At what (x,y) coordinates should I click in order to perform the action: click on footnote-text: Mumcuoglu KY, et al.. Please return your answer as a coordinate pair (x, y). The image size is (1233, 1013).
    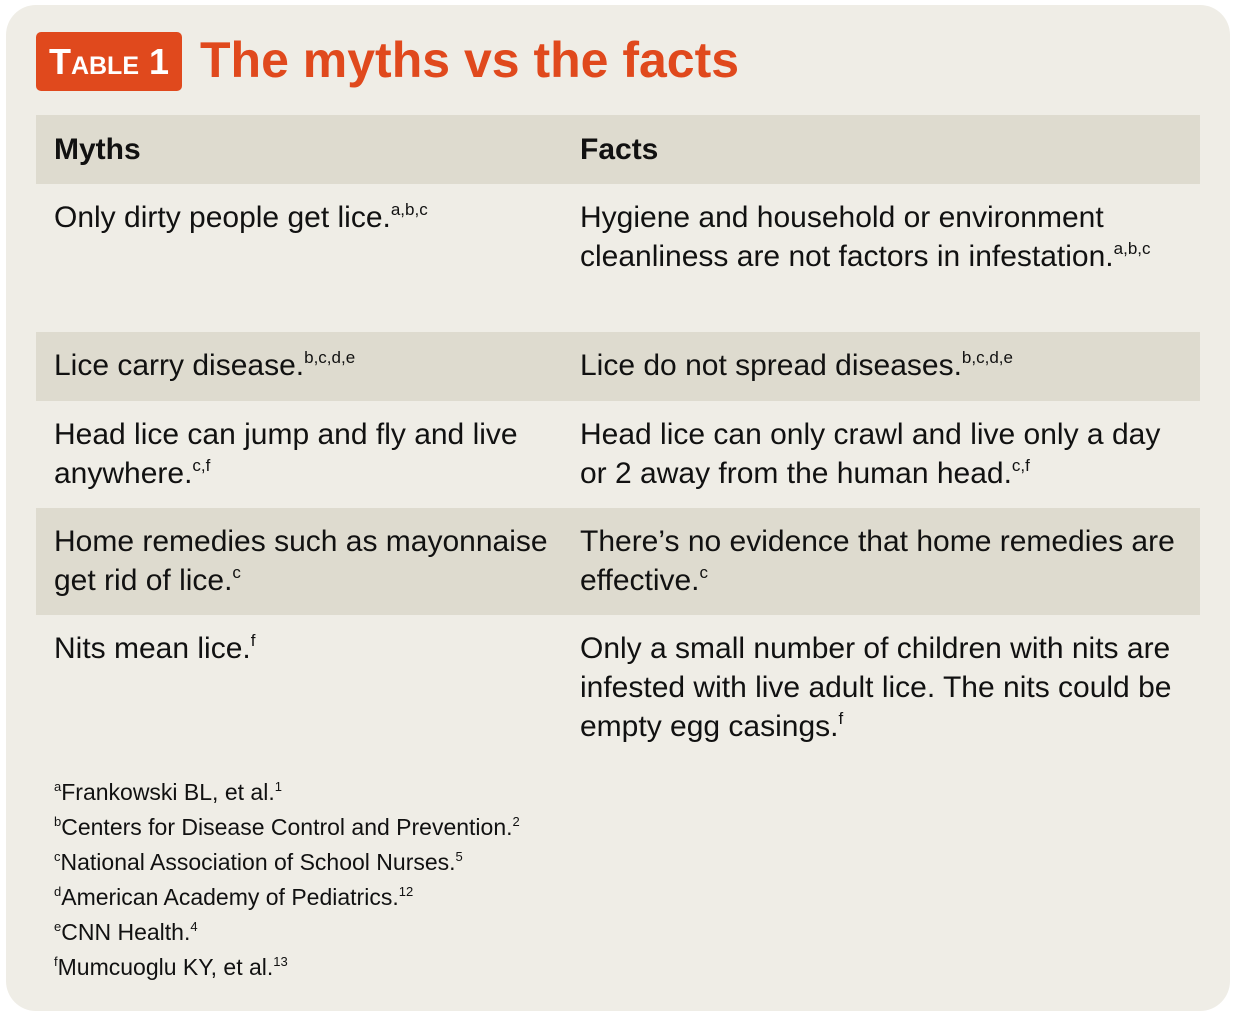
    Looking at the image, I should click on (165, 967).